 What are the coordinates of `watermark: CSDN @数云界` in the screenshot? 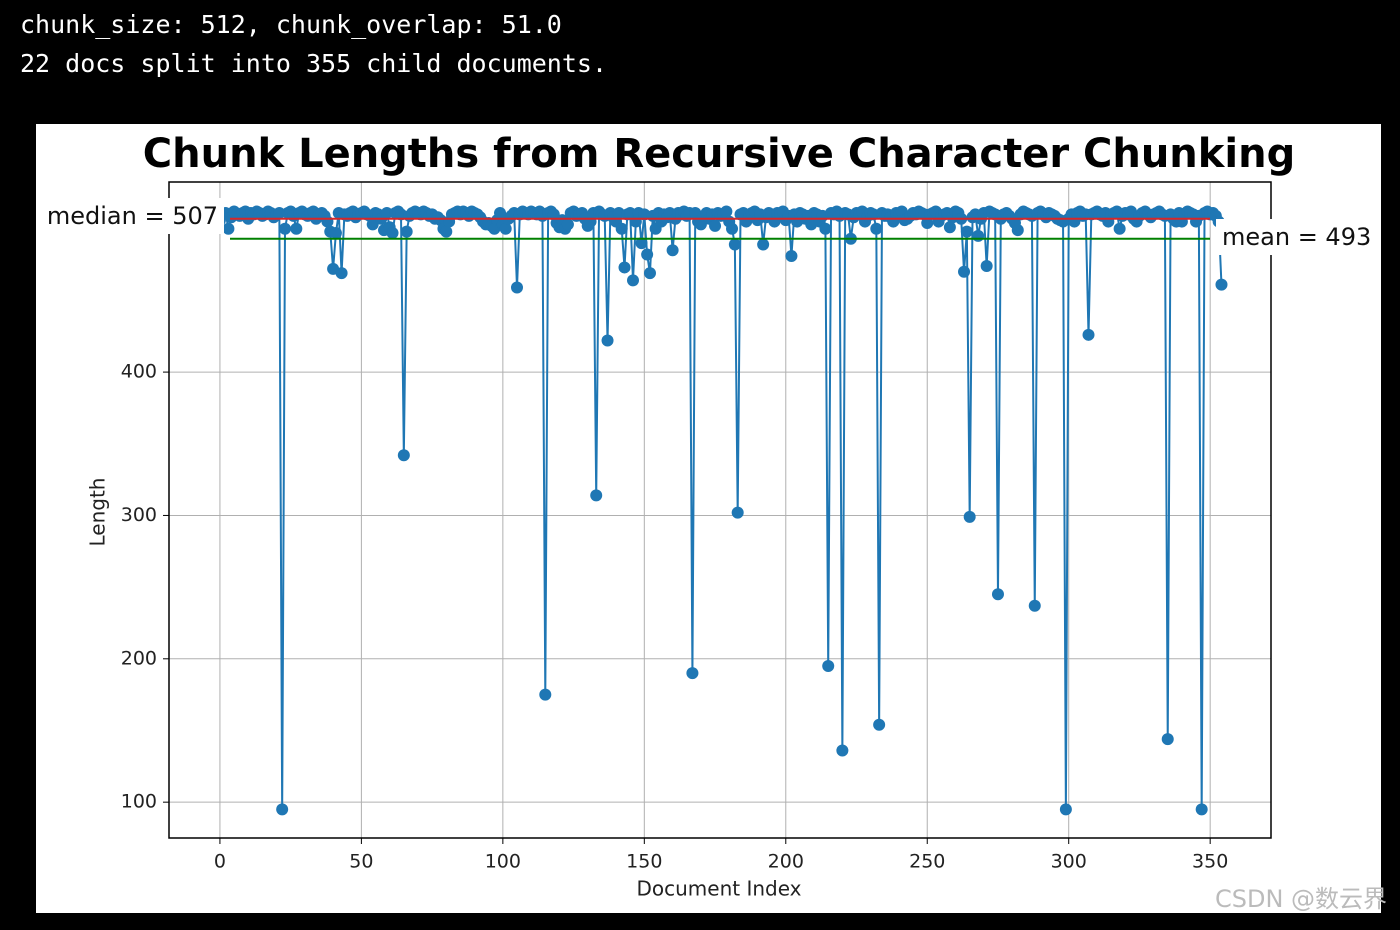 It's located at (1301, 899).